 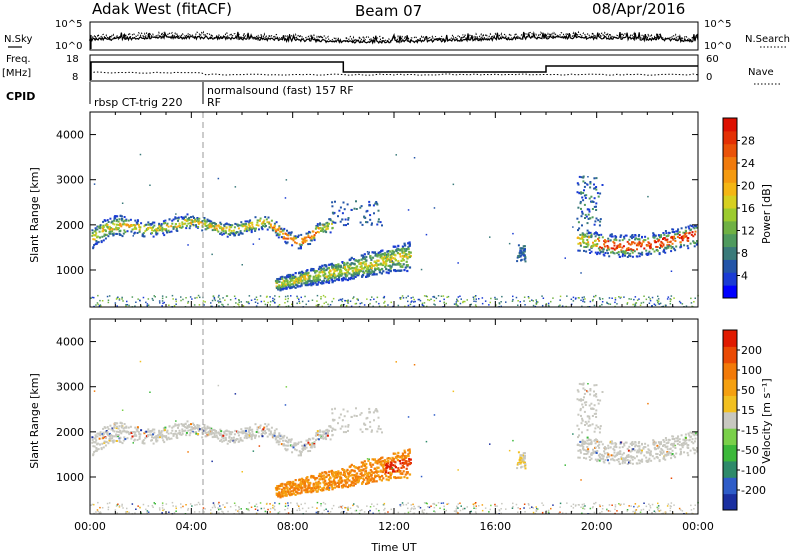 I want to click on power-cell-2008, so click(x=329, y=264).